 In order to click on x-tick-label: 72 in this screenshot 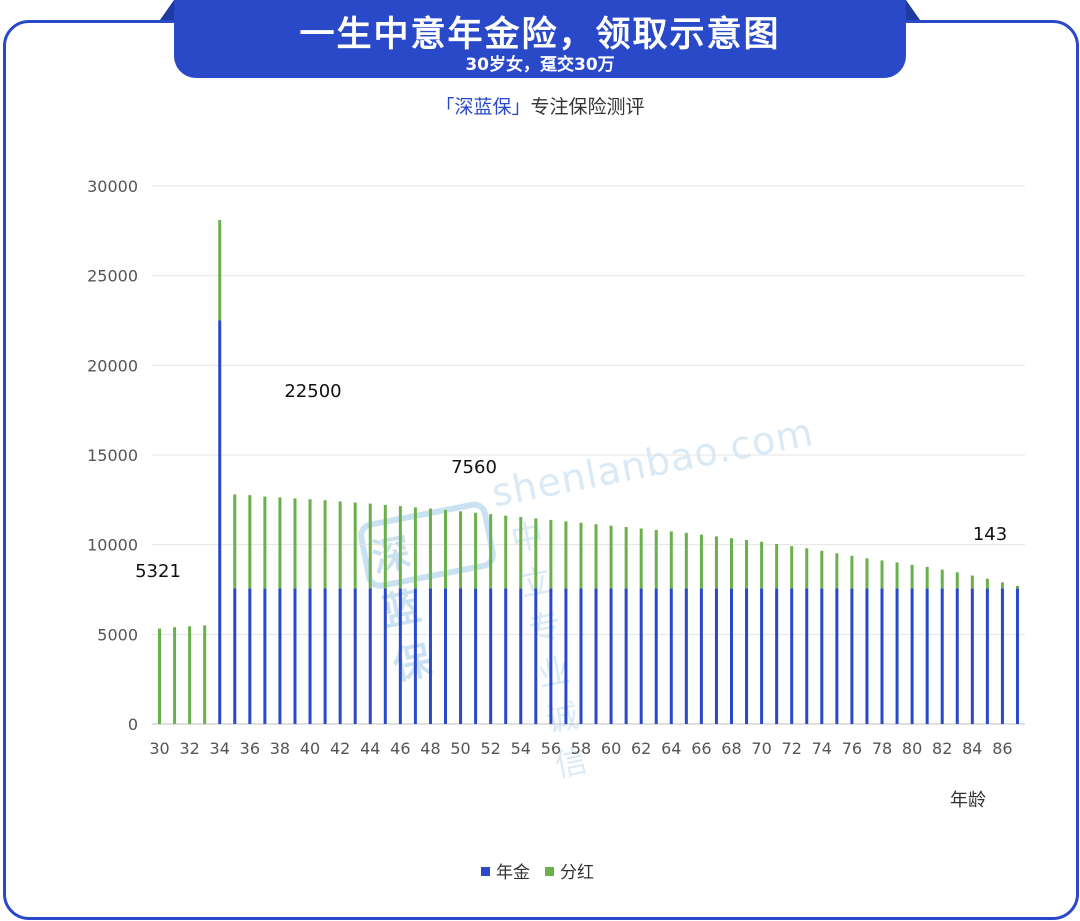, I will do `click(792, 748)`.